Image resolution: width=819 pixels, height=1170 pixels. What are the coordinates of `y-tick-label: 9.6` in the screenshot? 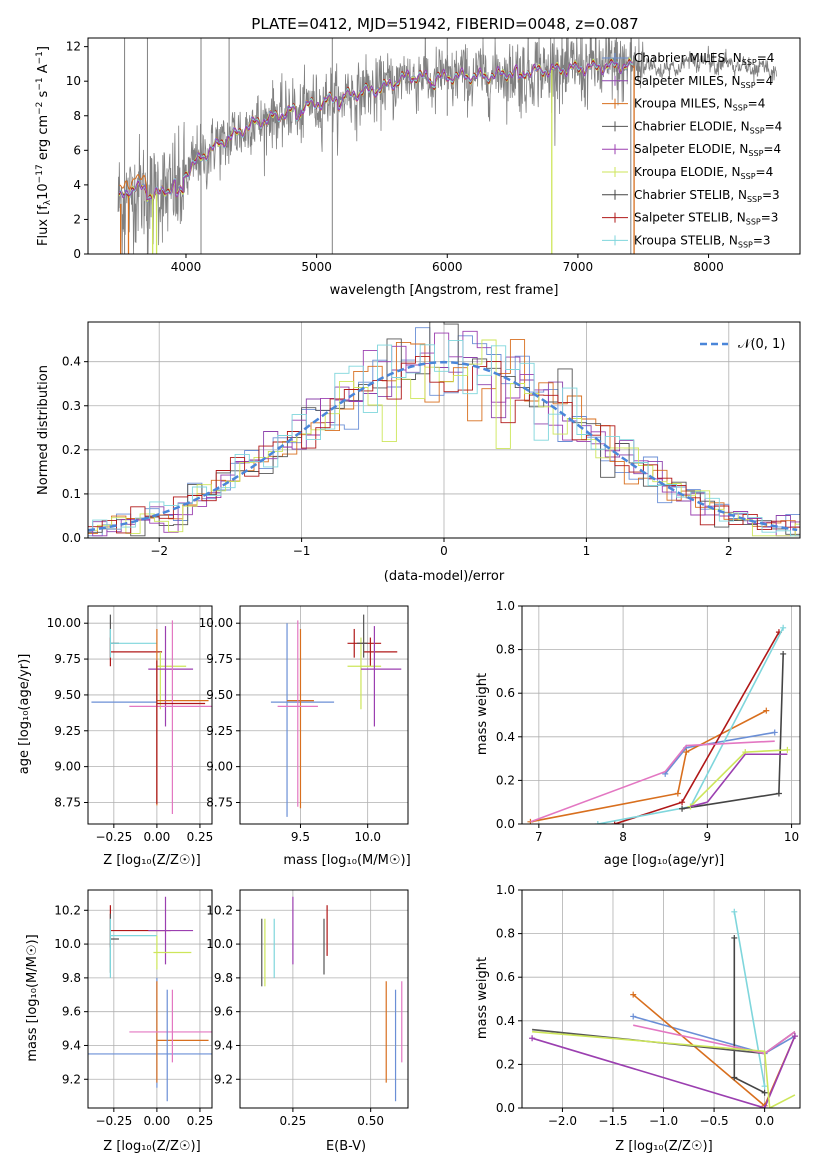 It's located at (71, 1012).